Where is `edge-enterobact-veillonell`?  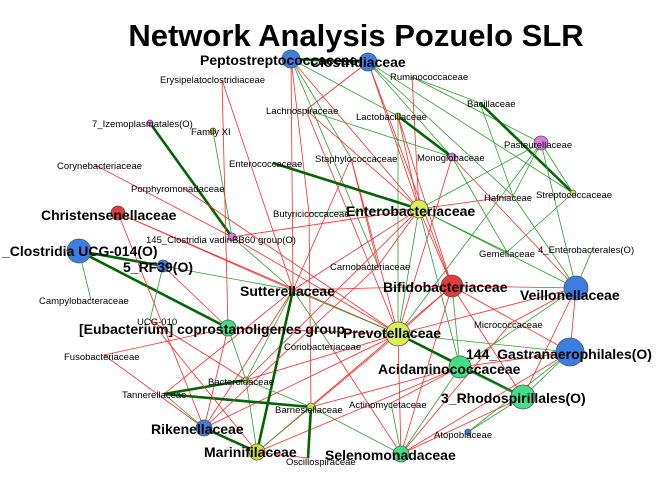 edge-enterobact-veillonell is located at coordinates (497, 248).